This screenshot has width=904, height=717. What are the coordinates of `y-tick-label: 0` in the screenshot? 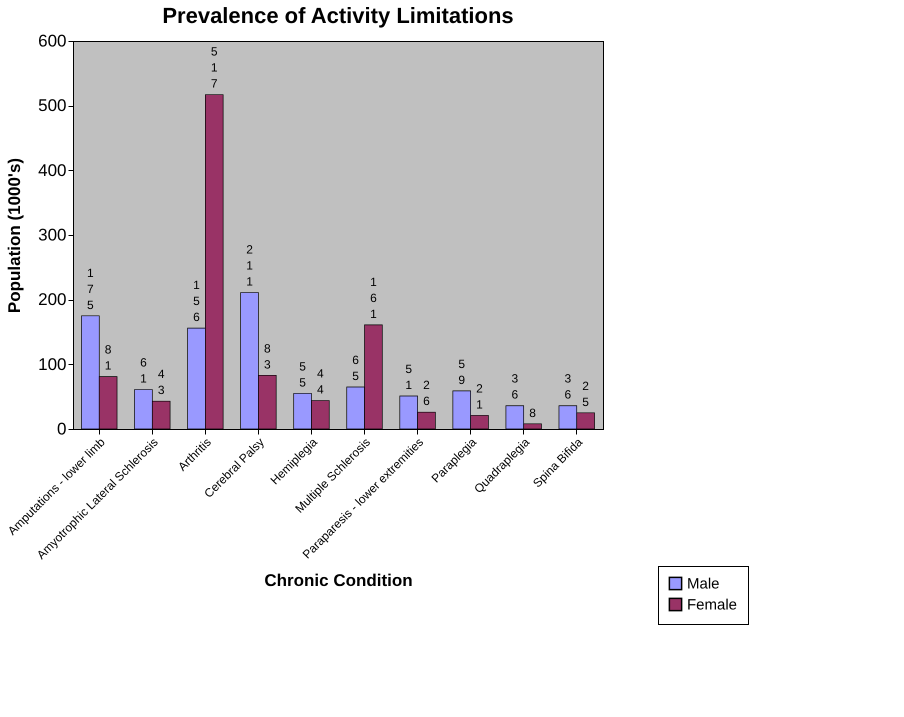 It's located at (61, 429).